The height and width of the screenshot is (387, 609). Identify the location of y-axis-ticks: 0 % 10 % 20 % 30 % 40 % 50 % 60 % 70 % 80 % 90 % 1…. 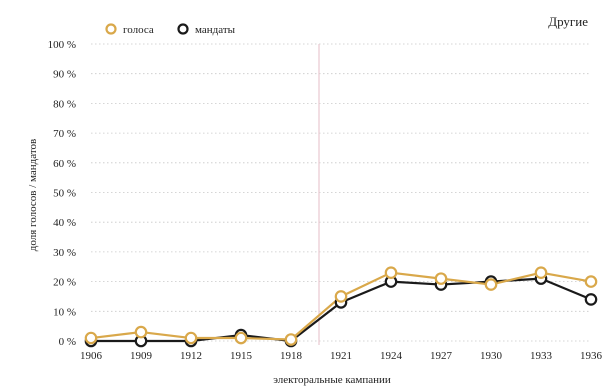
(62, 193).